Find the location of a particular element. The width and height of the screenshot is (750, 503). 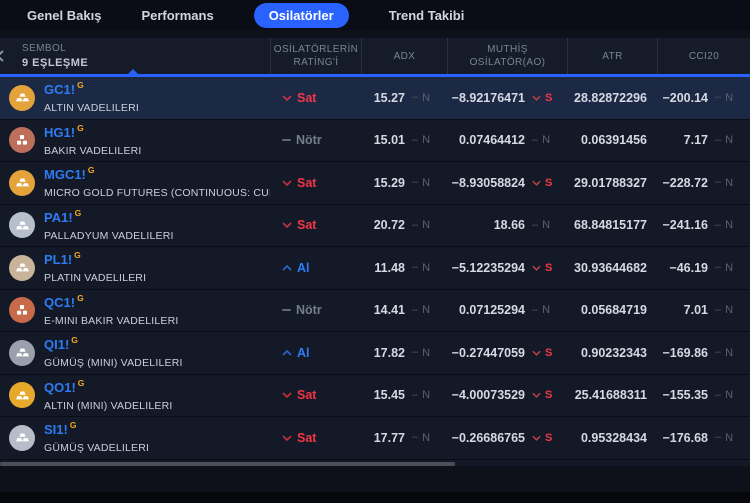

column-header-cci20: CCI20 is located at coordinates (703, 56).